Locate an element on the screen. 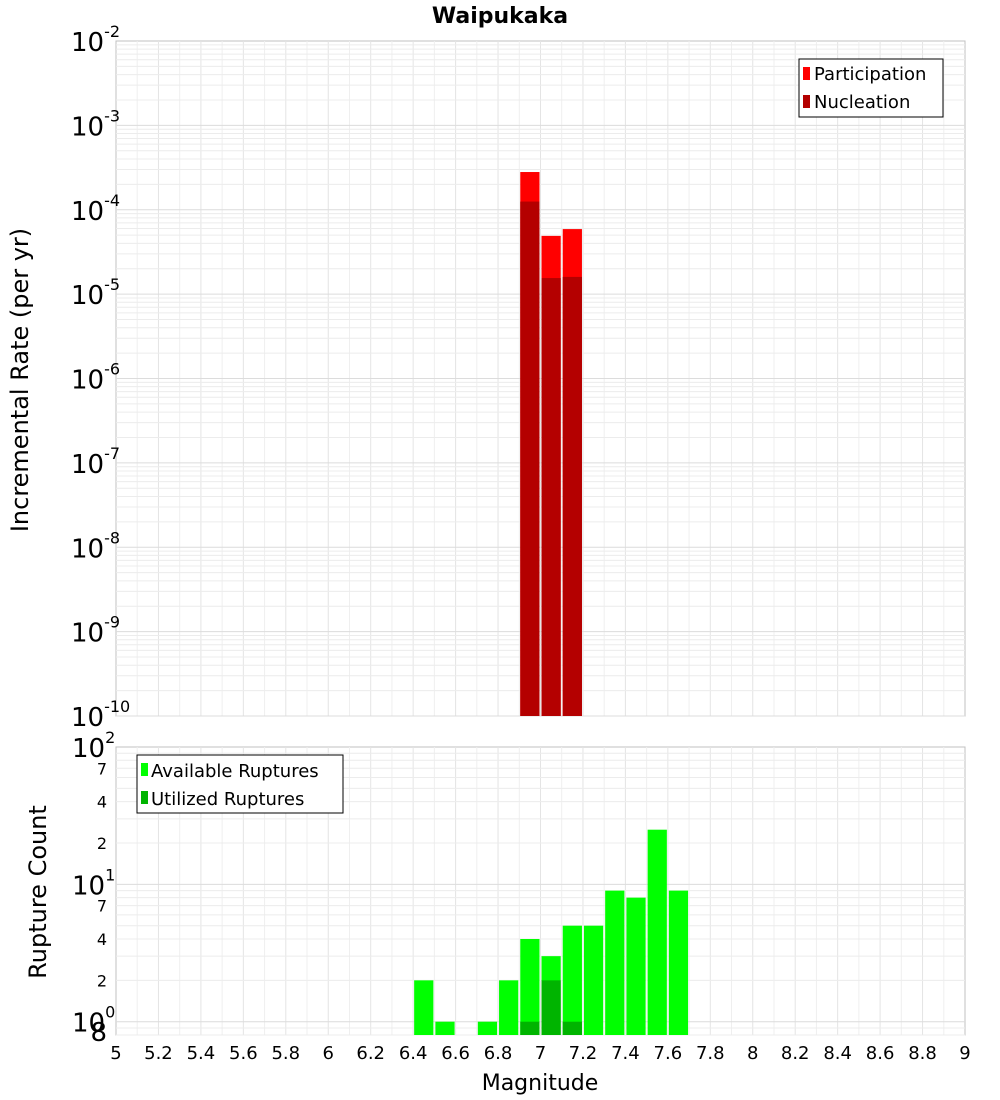  rate-bars is located at coordinates (551, 444).